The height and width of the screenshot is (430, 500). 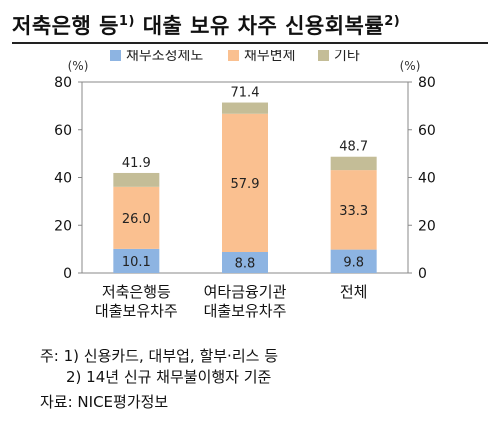 I want to click on source-note: 자료: NICE평가정보, so click(x=104, y=402).